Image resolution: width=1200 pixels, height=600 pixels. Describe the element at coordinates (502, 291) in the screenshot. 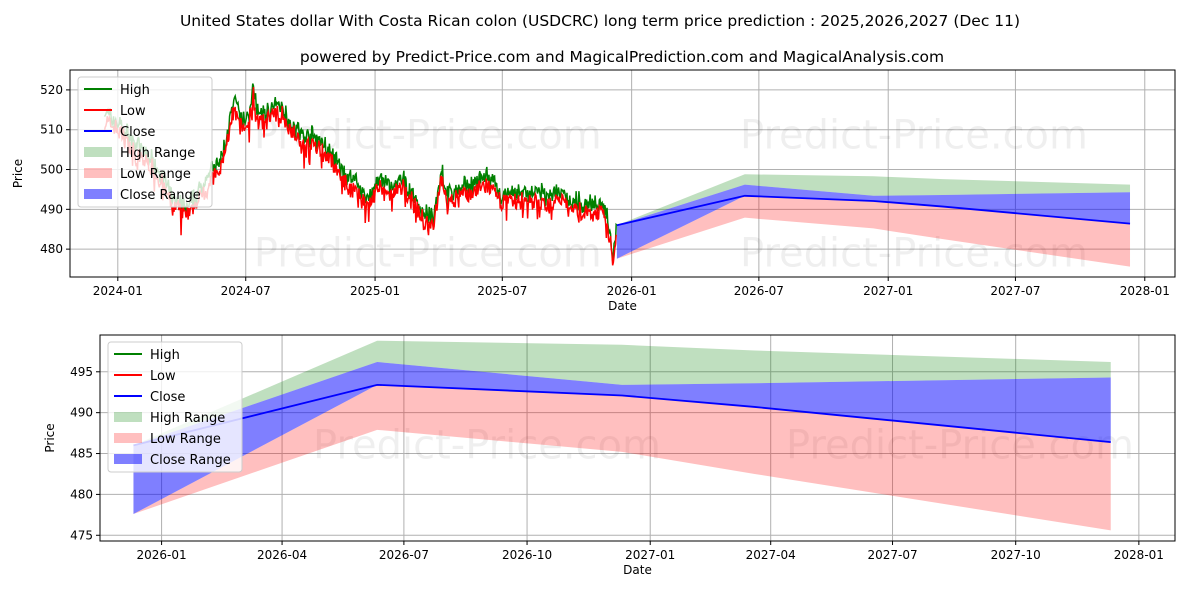

I see `x-tick-label: 2025-07` at that location.